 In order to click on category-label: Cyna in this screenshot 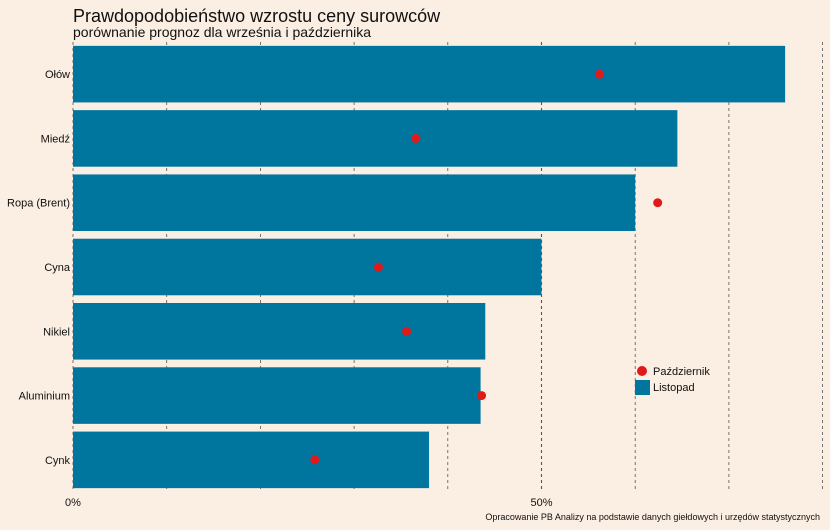, I will do `click(57, 268)`.